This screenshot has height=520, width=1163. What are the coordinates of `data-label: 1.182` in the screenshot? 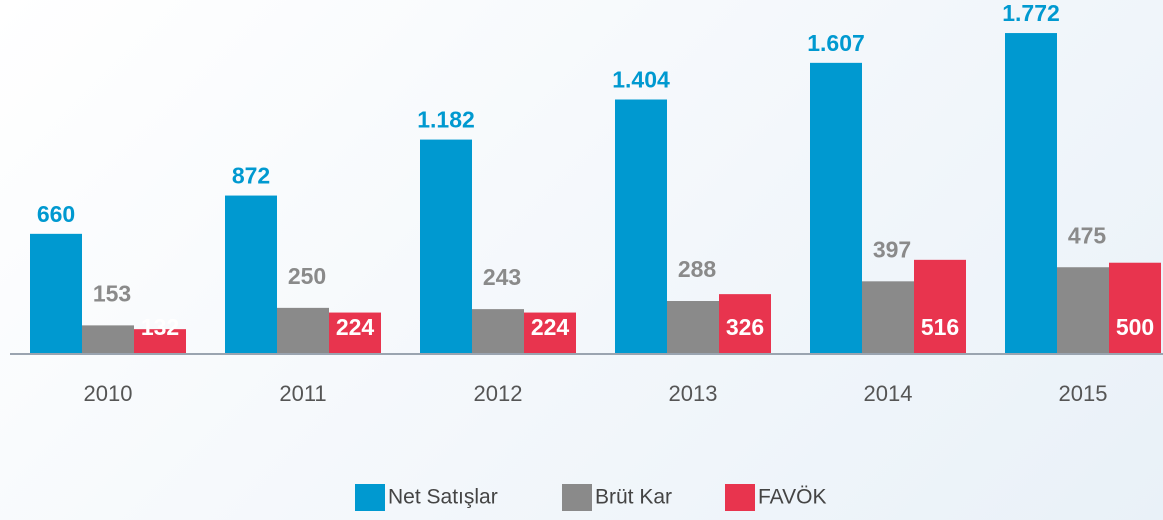 It's located at (446, 120).